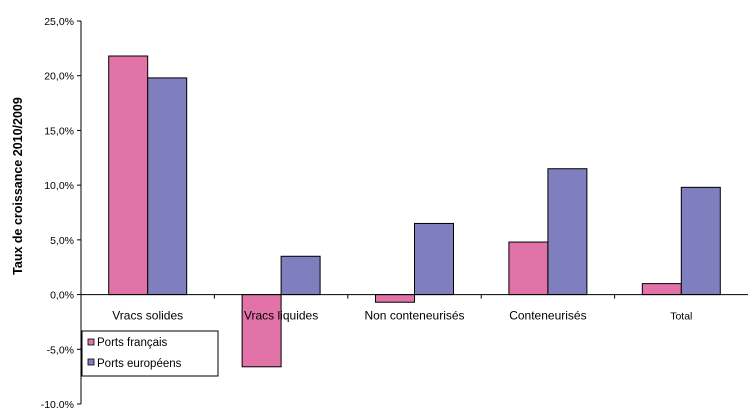 The height and width of the screenshot is (408, 755). I want to click on y-axis-label: Taux de croissance 2010/2009, so click(18, 186).